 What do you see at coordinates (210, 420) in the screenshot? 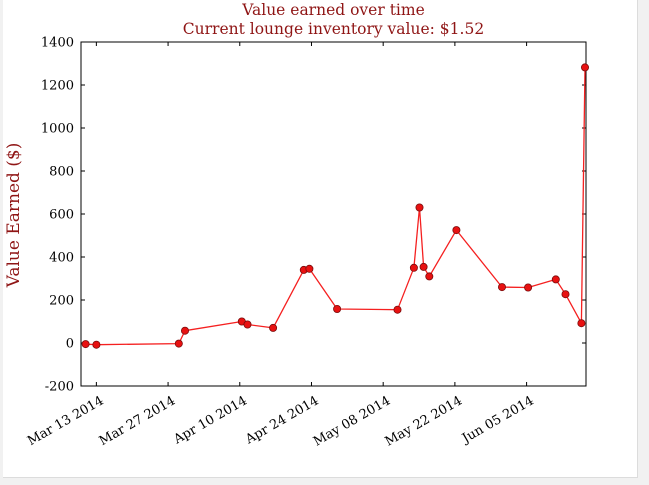
I see `x-tick-label: Apr 10 2014` at bounding box center [210, 420].